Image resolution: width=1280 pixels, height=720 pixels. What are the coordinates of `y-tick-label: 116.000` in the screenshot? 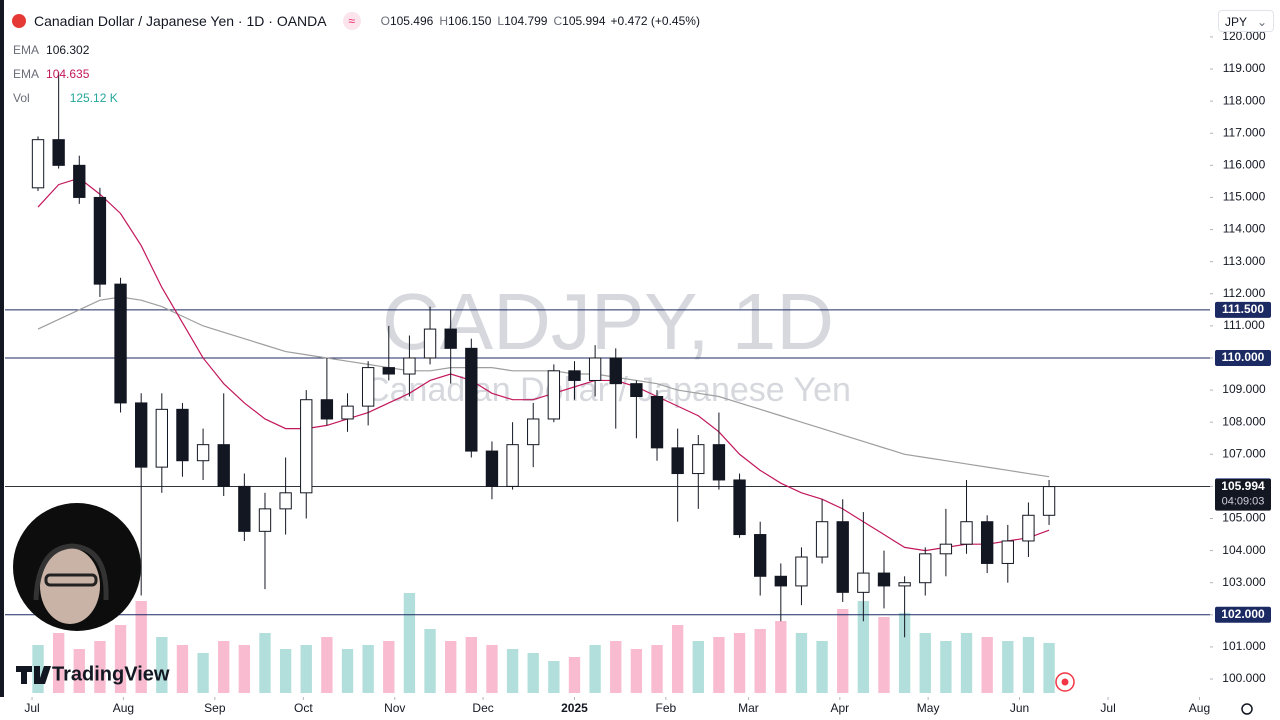 It's located at (1244, 165).